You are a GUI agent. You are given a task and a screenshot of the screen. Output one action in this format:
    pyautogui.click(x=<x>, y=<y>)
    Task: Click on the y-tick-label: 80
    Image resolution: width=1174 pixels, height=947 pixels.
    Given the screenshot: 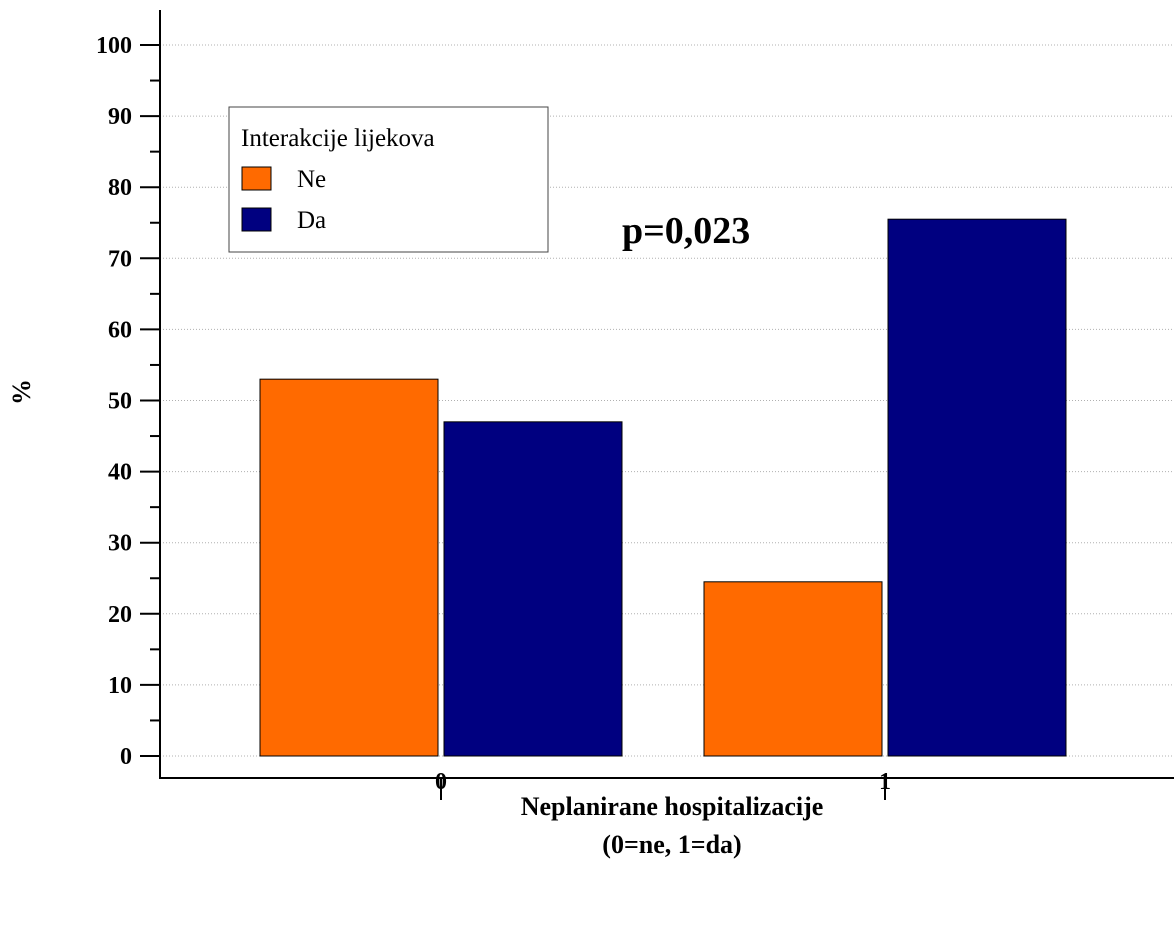 What is the action you would take?
    pyautogui.click(x=120, y=188)
    